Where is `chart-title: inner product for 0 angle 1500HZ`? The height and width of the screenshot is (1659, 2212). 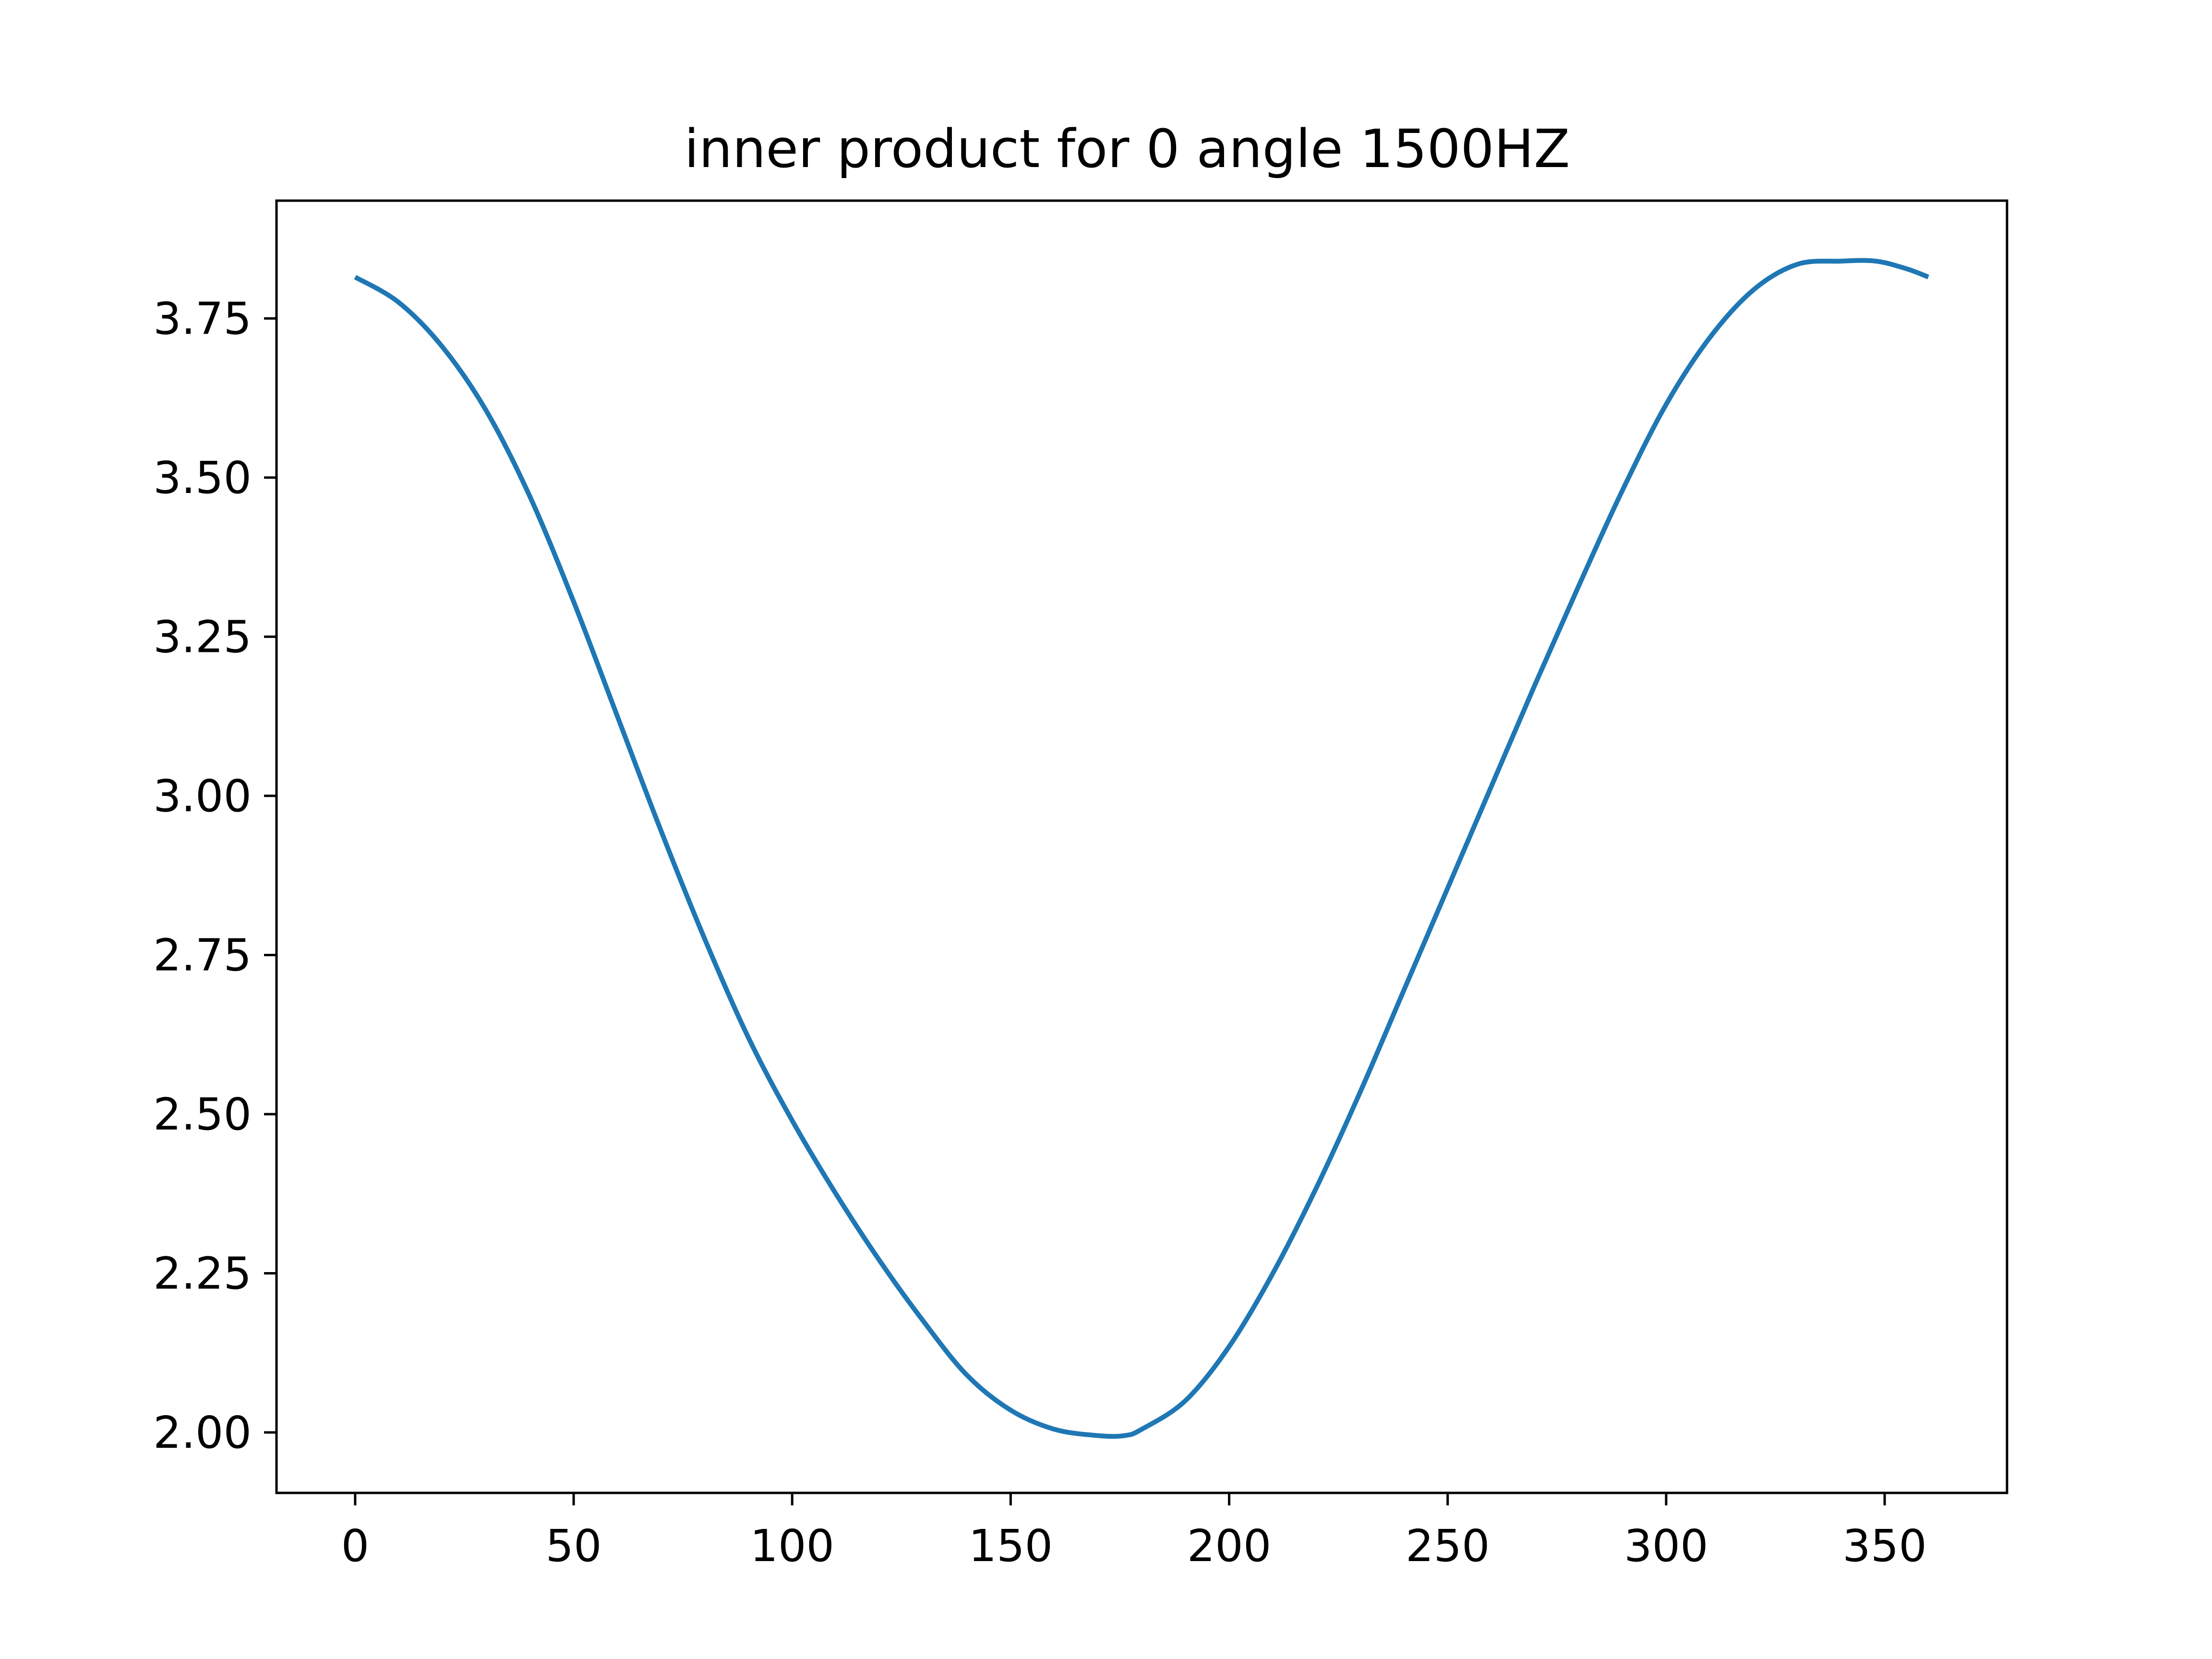
chart-title: inner product for 0 angle 1500HZ is located at coordinates (1127, 149).